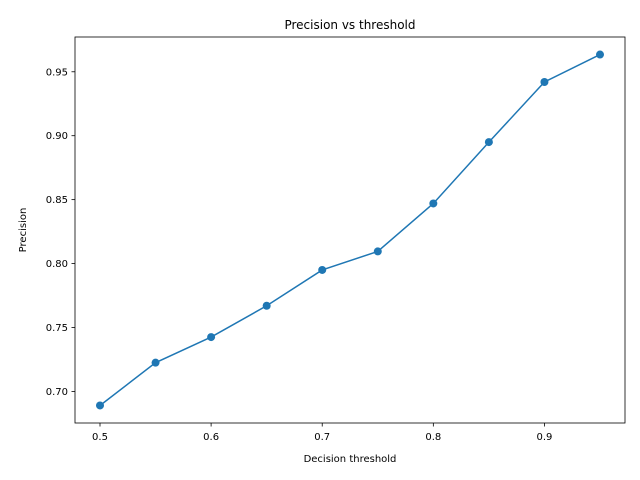  Describe the element at coordinates (57, 72) in the screenshot. I see `y-tick-label: 0.95` at that location.